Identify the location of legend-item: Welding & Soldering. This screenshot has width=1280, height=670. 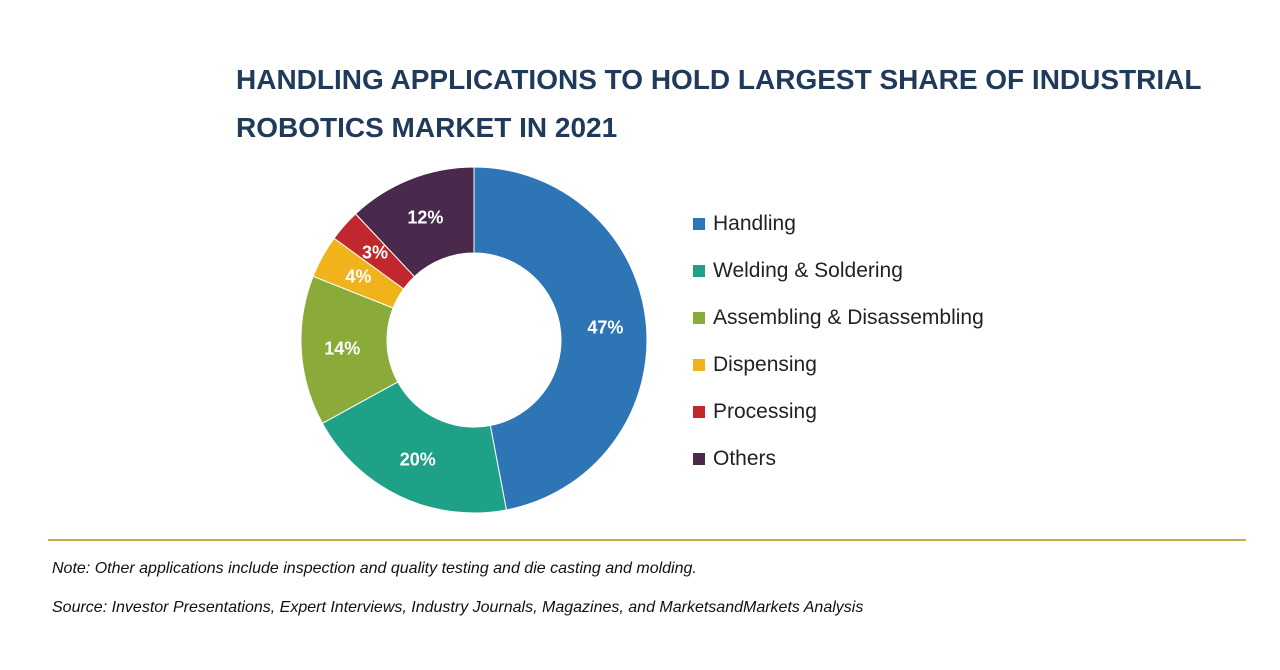
(838, 270).